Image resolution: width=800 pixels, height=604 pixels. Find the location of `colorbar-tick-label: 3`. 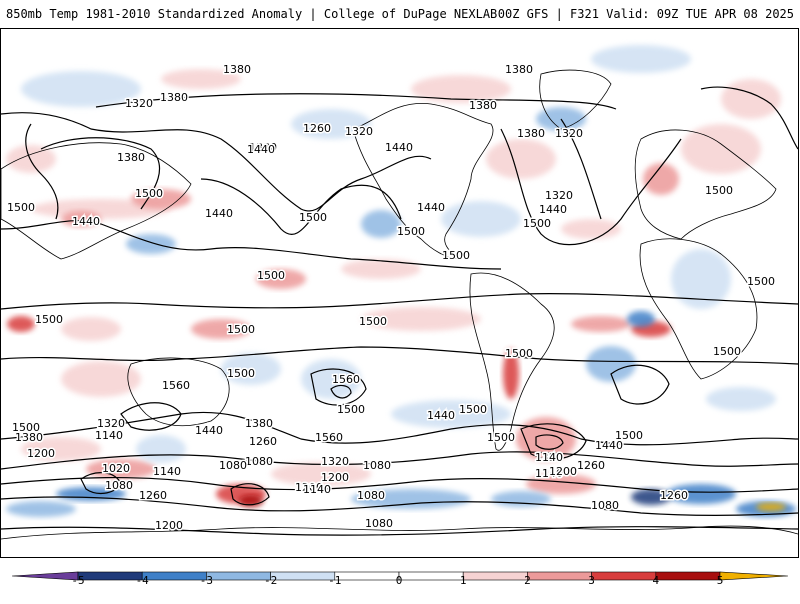

colorbar-tick-label: 3 is located at coordinates (591, 580).